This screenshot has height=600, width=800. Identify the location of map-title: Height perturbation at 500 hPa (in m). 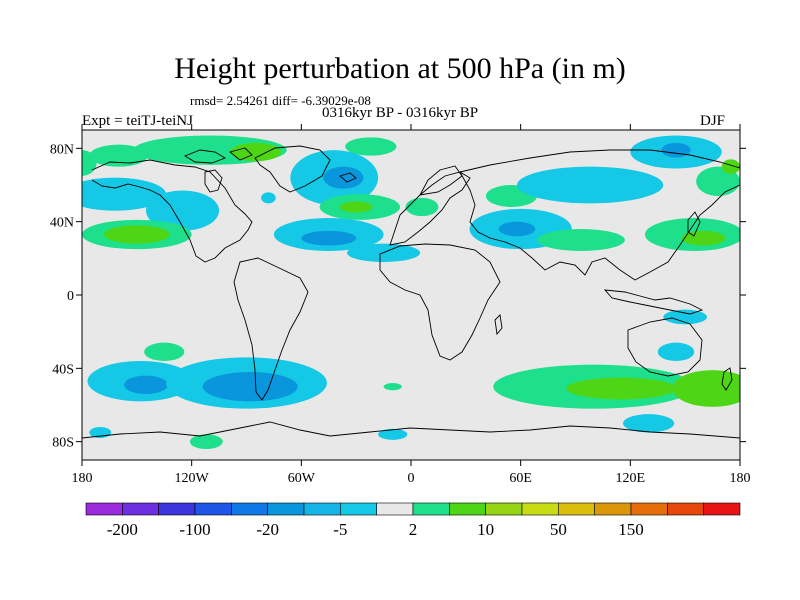
(400, 68).